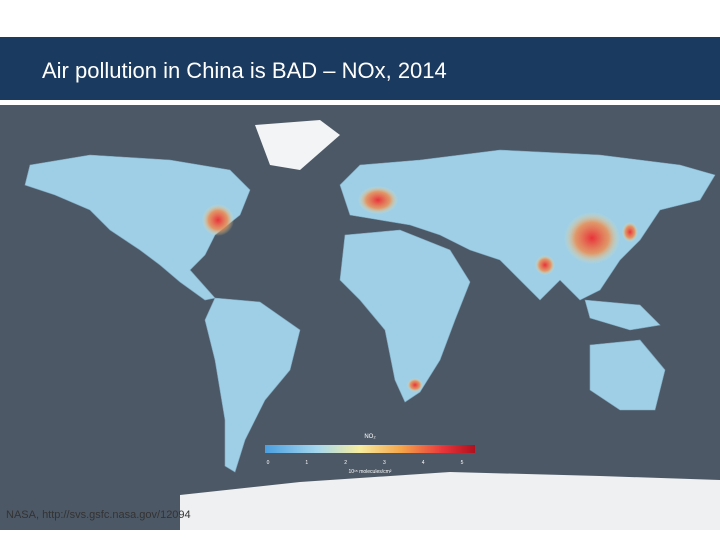 The width and height of the screenshot is (720, 540). Describe the element at coordinates (268, 463) in the screenshot. I see `legend-tick: 0` at that location.